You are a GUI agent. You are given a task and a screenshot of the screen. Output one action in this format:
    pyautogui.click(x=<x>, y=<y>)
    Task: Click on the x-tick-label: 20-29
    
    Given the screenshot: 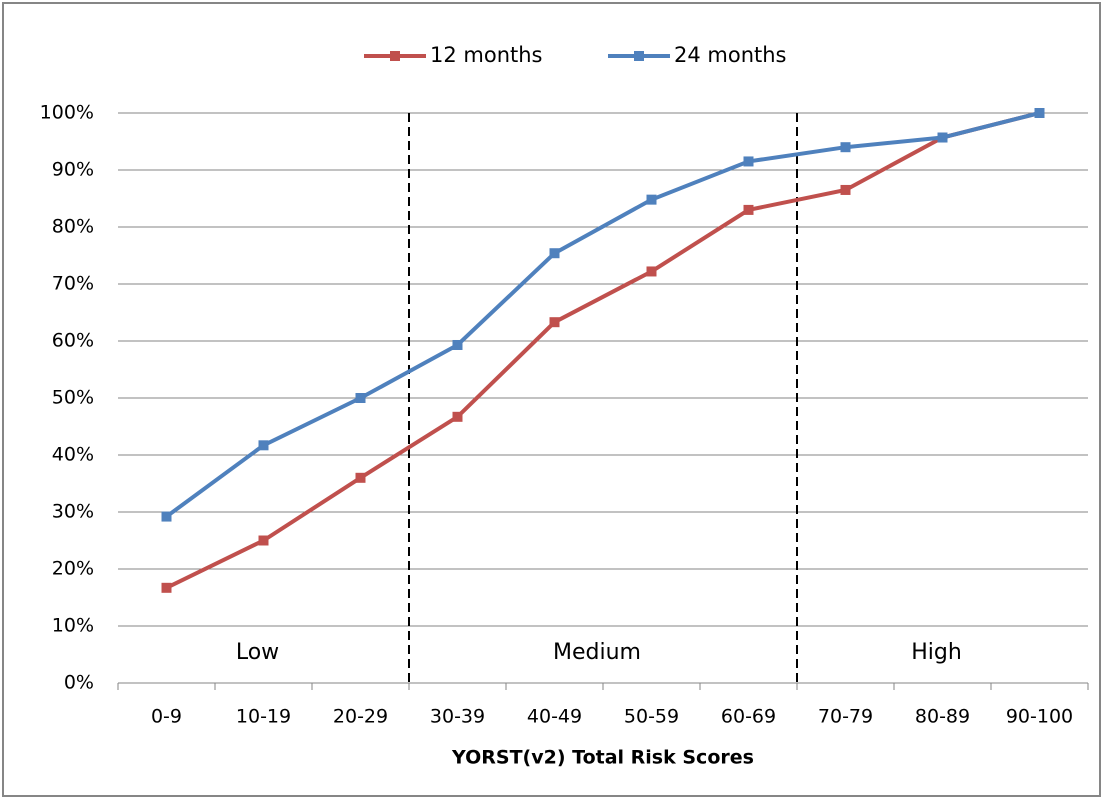 What is the action you would take?
    pyautogui.click(x=360, y=717)
    